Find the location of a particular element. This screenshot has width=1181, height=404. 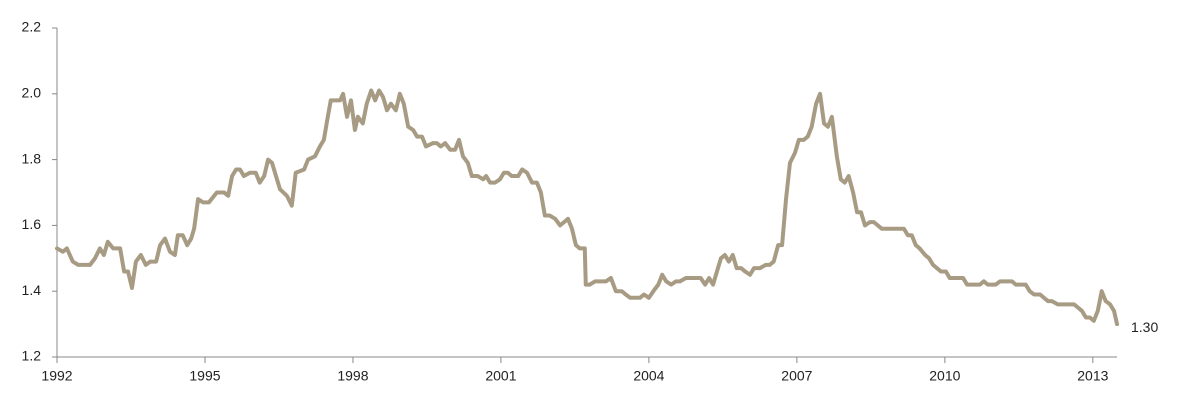

y-tick-label: 2.2 is located at coordinates (32, 27).